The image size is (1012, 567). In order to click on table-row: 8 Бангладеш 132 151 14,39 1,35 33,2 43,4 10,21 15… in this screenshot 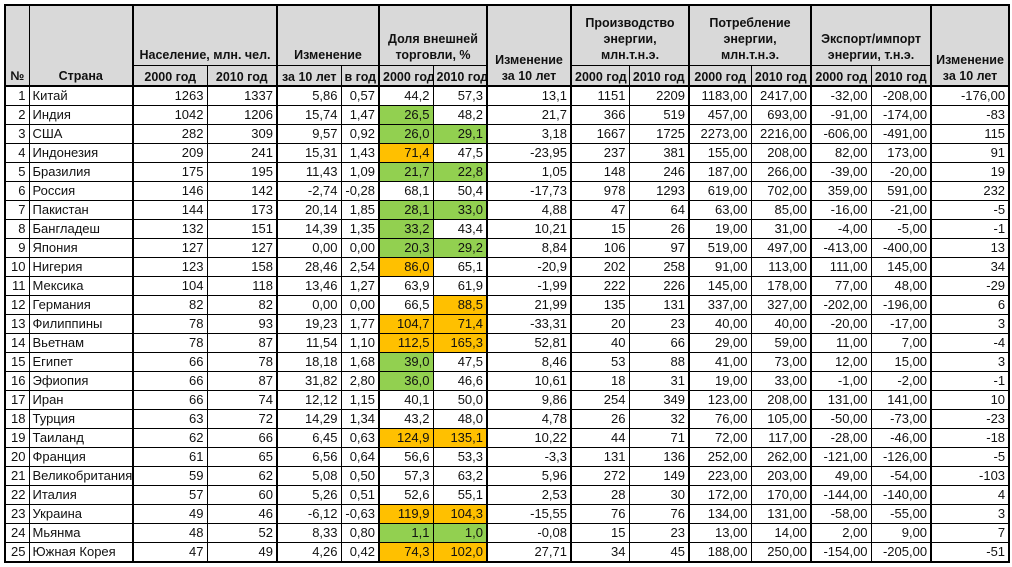, I will do `click(507, 229)`.